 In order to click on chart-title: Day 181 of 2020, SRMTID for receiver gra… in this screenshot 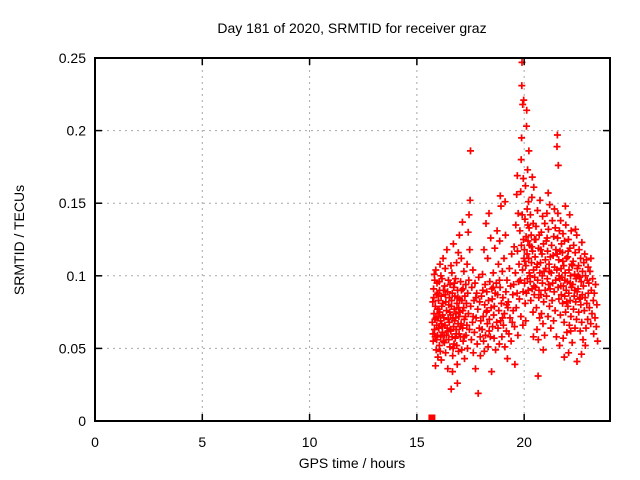, I will do `click(351, 28)`.